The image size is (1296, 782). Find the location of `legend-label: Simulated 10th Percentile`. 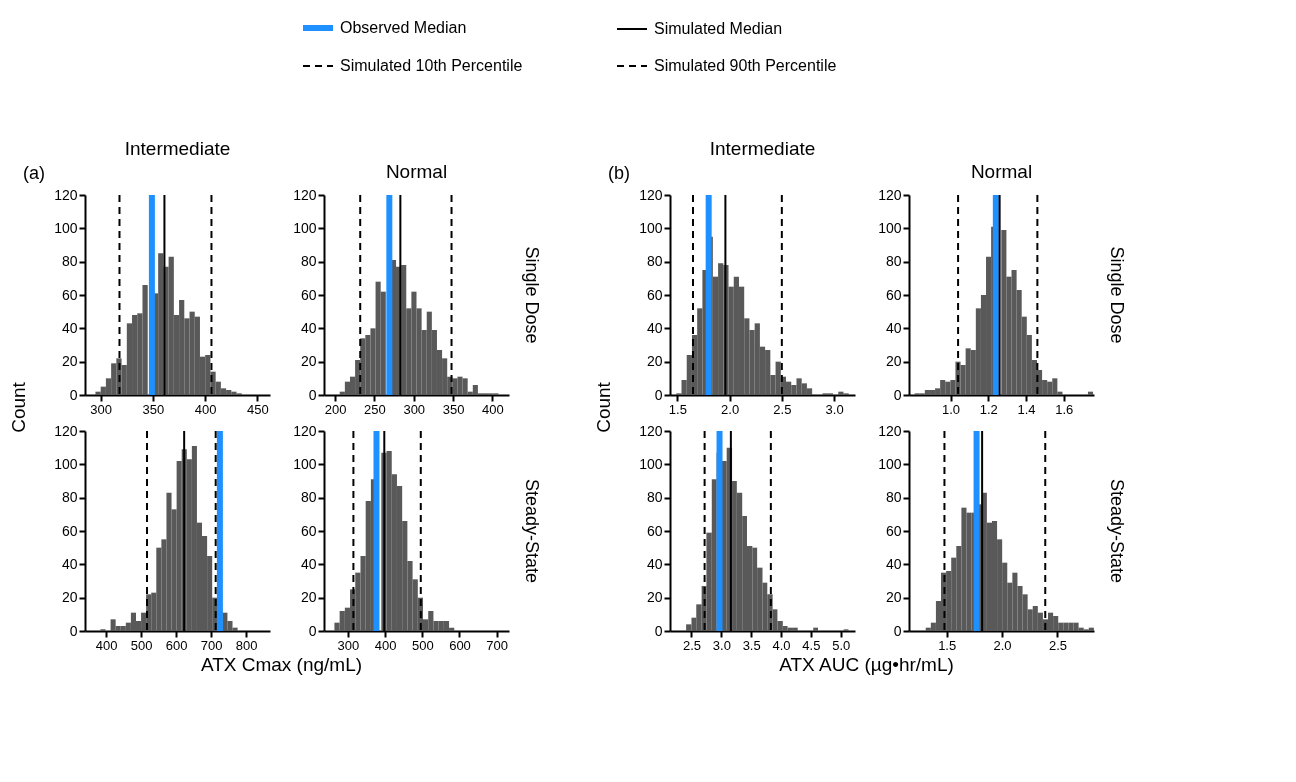

legend-label: Simulated 10th Percentile is located at coordinates (431, 65).